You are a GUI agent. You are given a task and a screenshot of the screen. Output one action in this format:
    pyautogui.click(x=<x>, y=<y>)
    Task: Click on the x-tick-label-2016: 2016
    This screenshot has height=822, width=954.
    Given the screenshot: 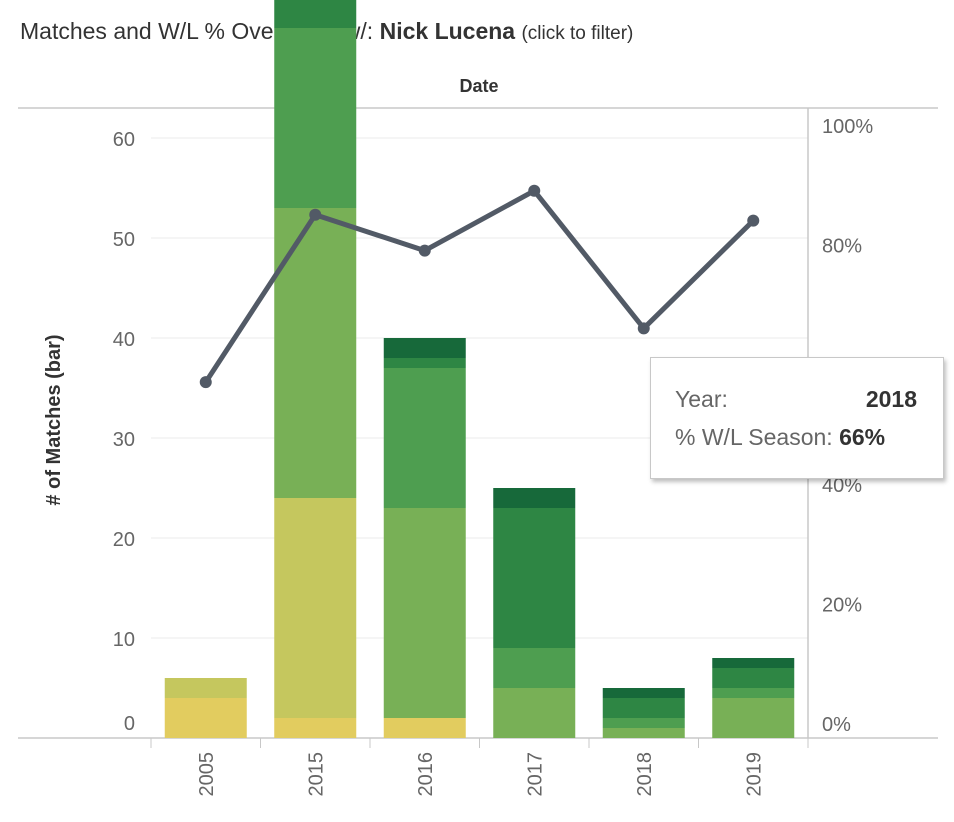 What is the action you would take?
    pyautogui.click(x=426, y=774)
    